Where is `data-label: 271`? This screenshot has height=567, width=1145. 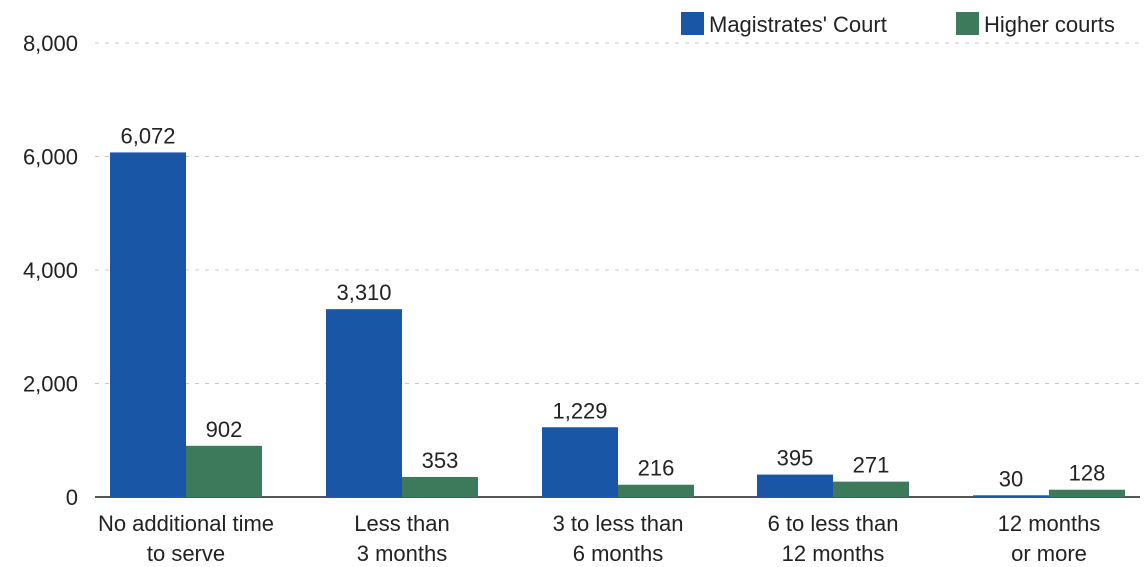 data-label: 271 is located at coordinates (871, 465).